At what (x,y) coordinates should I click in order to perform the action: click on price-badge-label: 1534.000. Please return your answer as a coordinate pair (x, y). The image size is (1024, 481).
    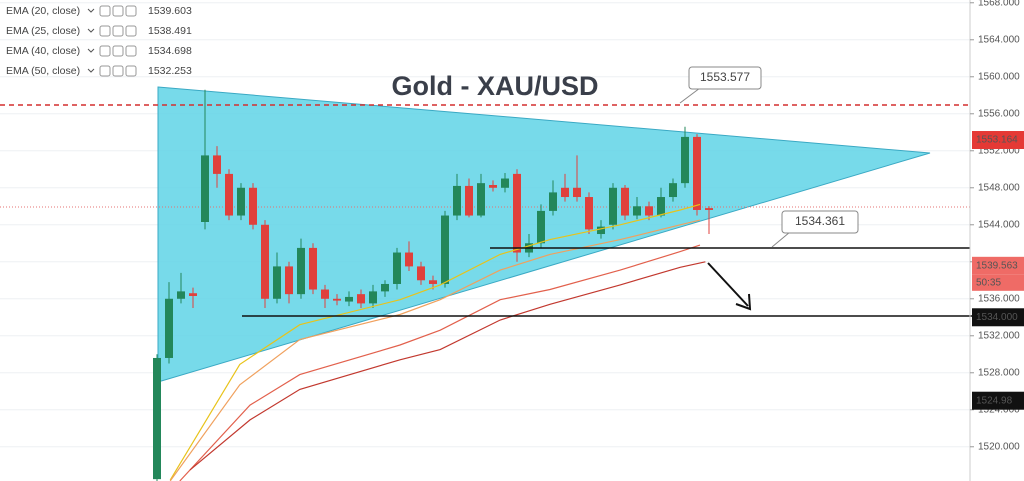
    Looking at the image, I should click on (997, 317).